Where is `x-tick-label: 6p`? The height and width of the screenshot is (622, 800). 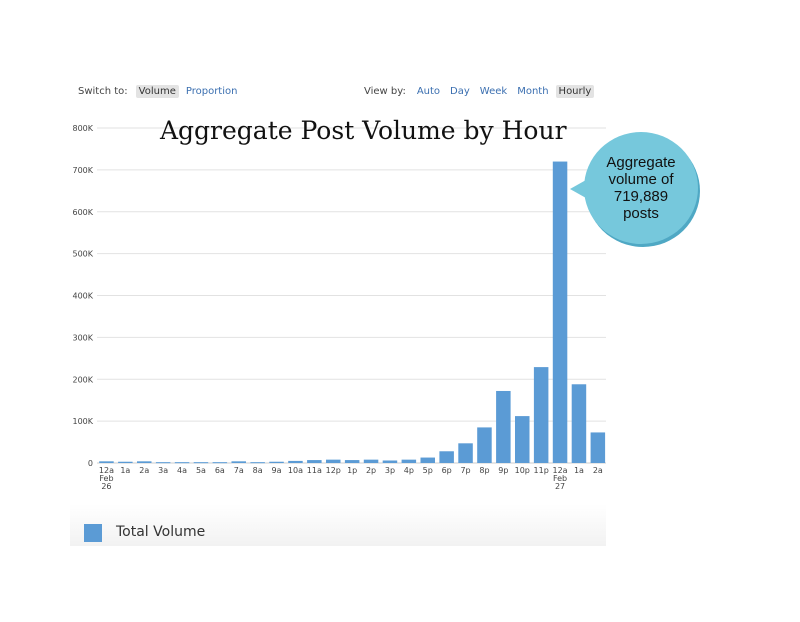
x-tick-label: 6p is located at coordinates (447, 470).